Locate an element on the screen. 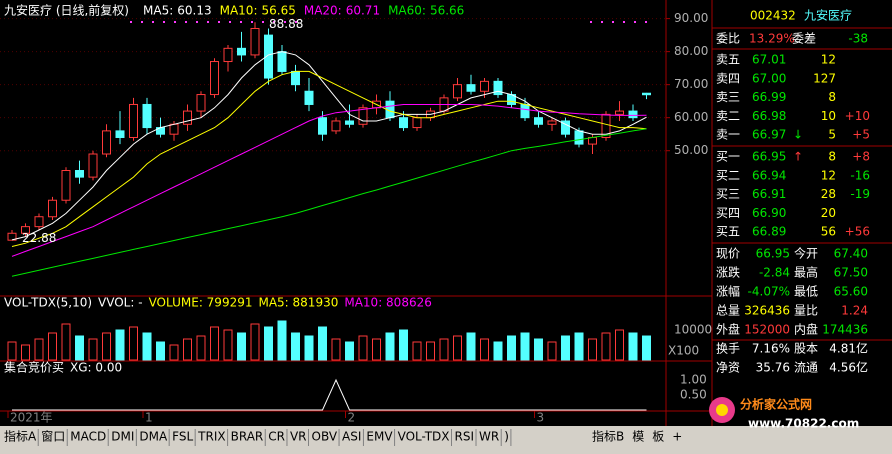 The width and height of the screenshot is (892, 454). tab: OBV is located at coordinates (325, 437).